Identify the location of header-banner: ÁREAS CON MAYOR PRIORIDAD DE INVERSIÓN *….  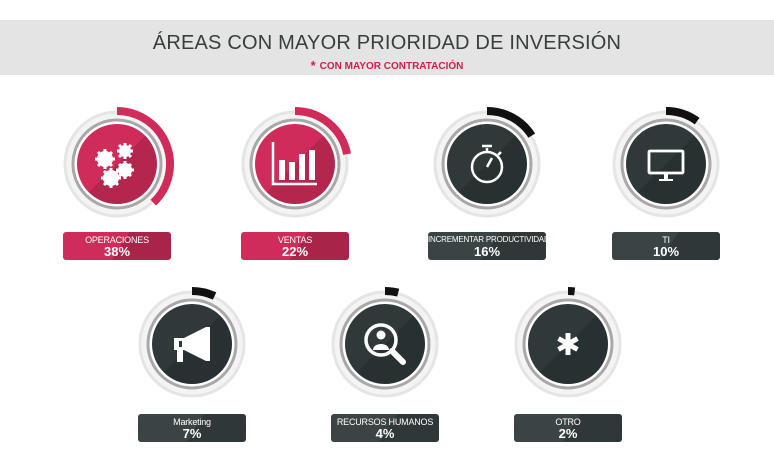
(387, 47).